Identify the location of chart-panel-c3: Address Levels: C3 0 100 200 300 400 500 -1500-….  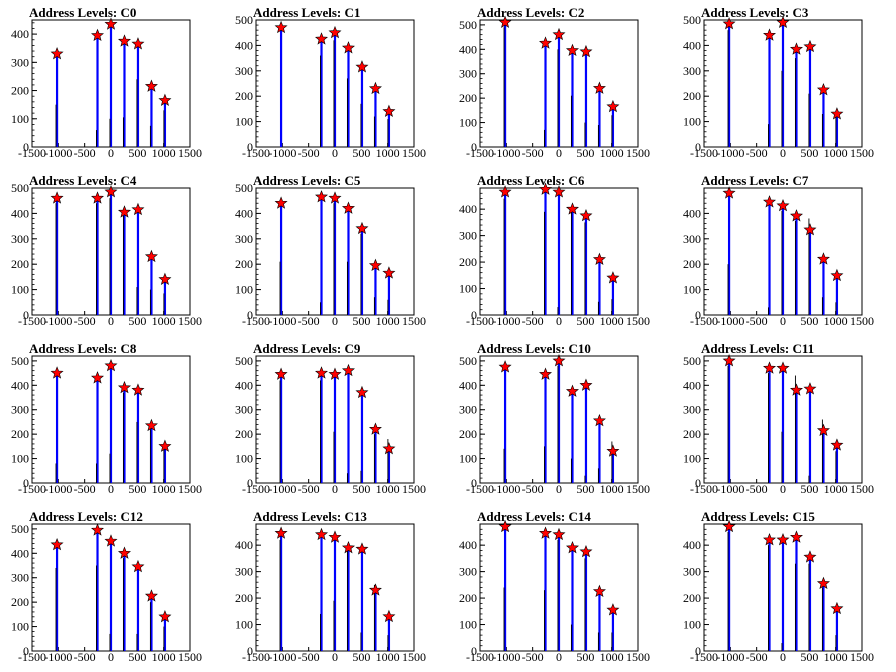
(784, 84).